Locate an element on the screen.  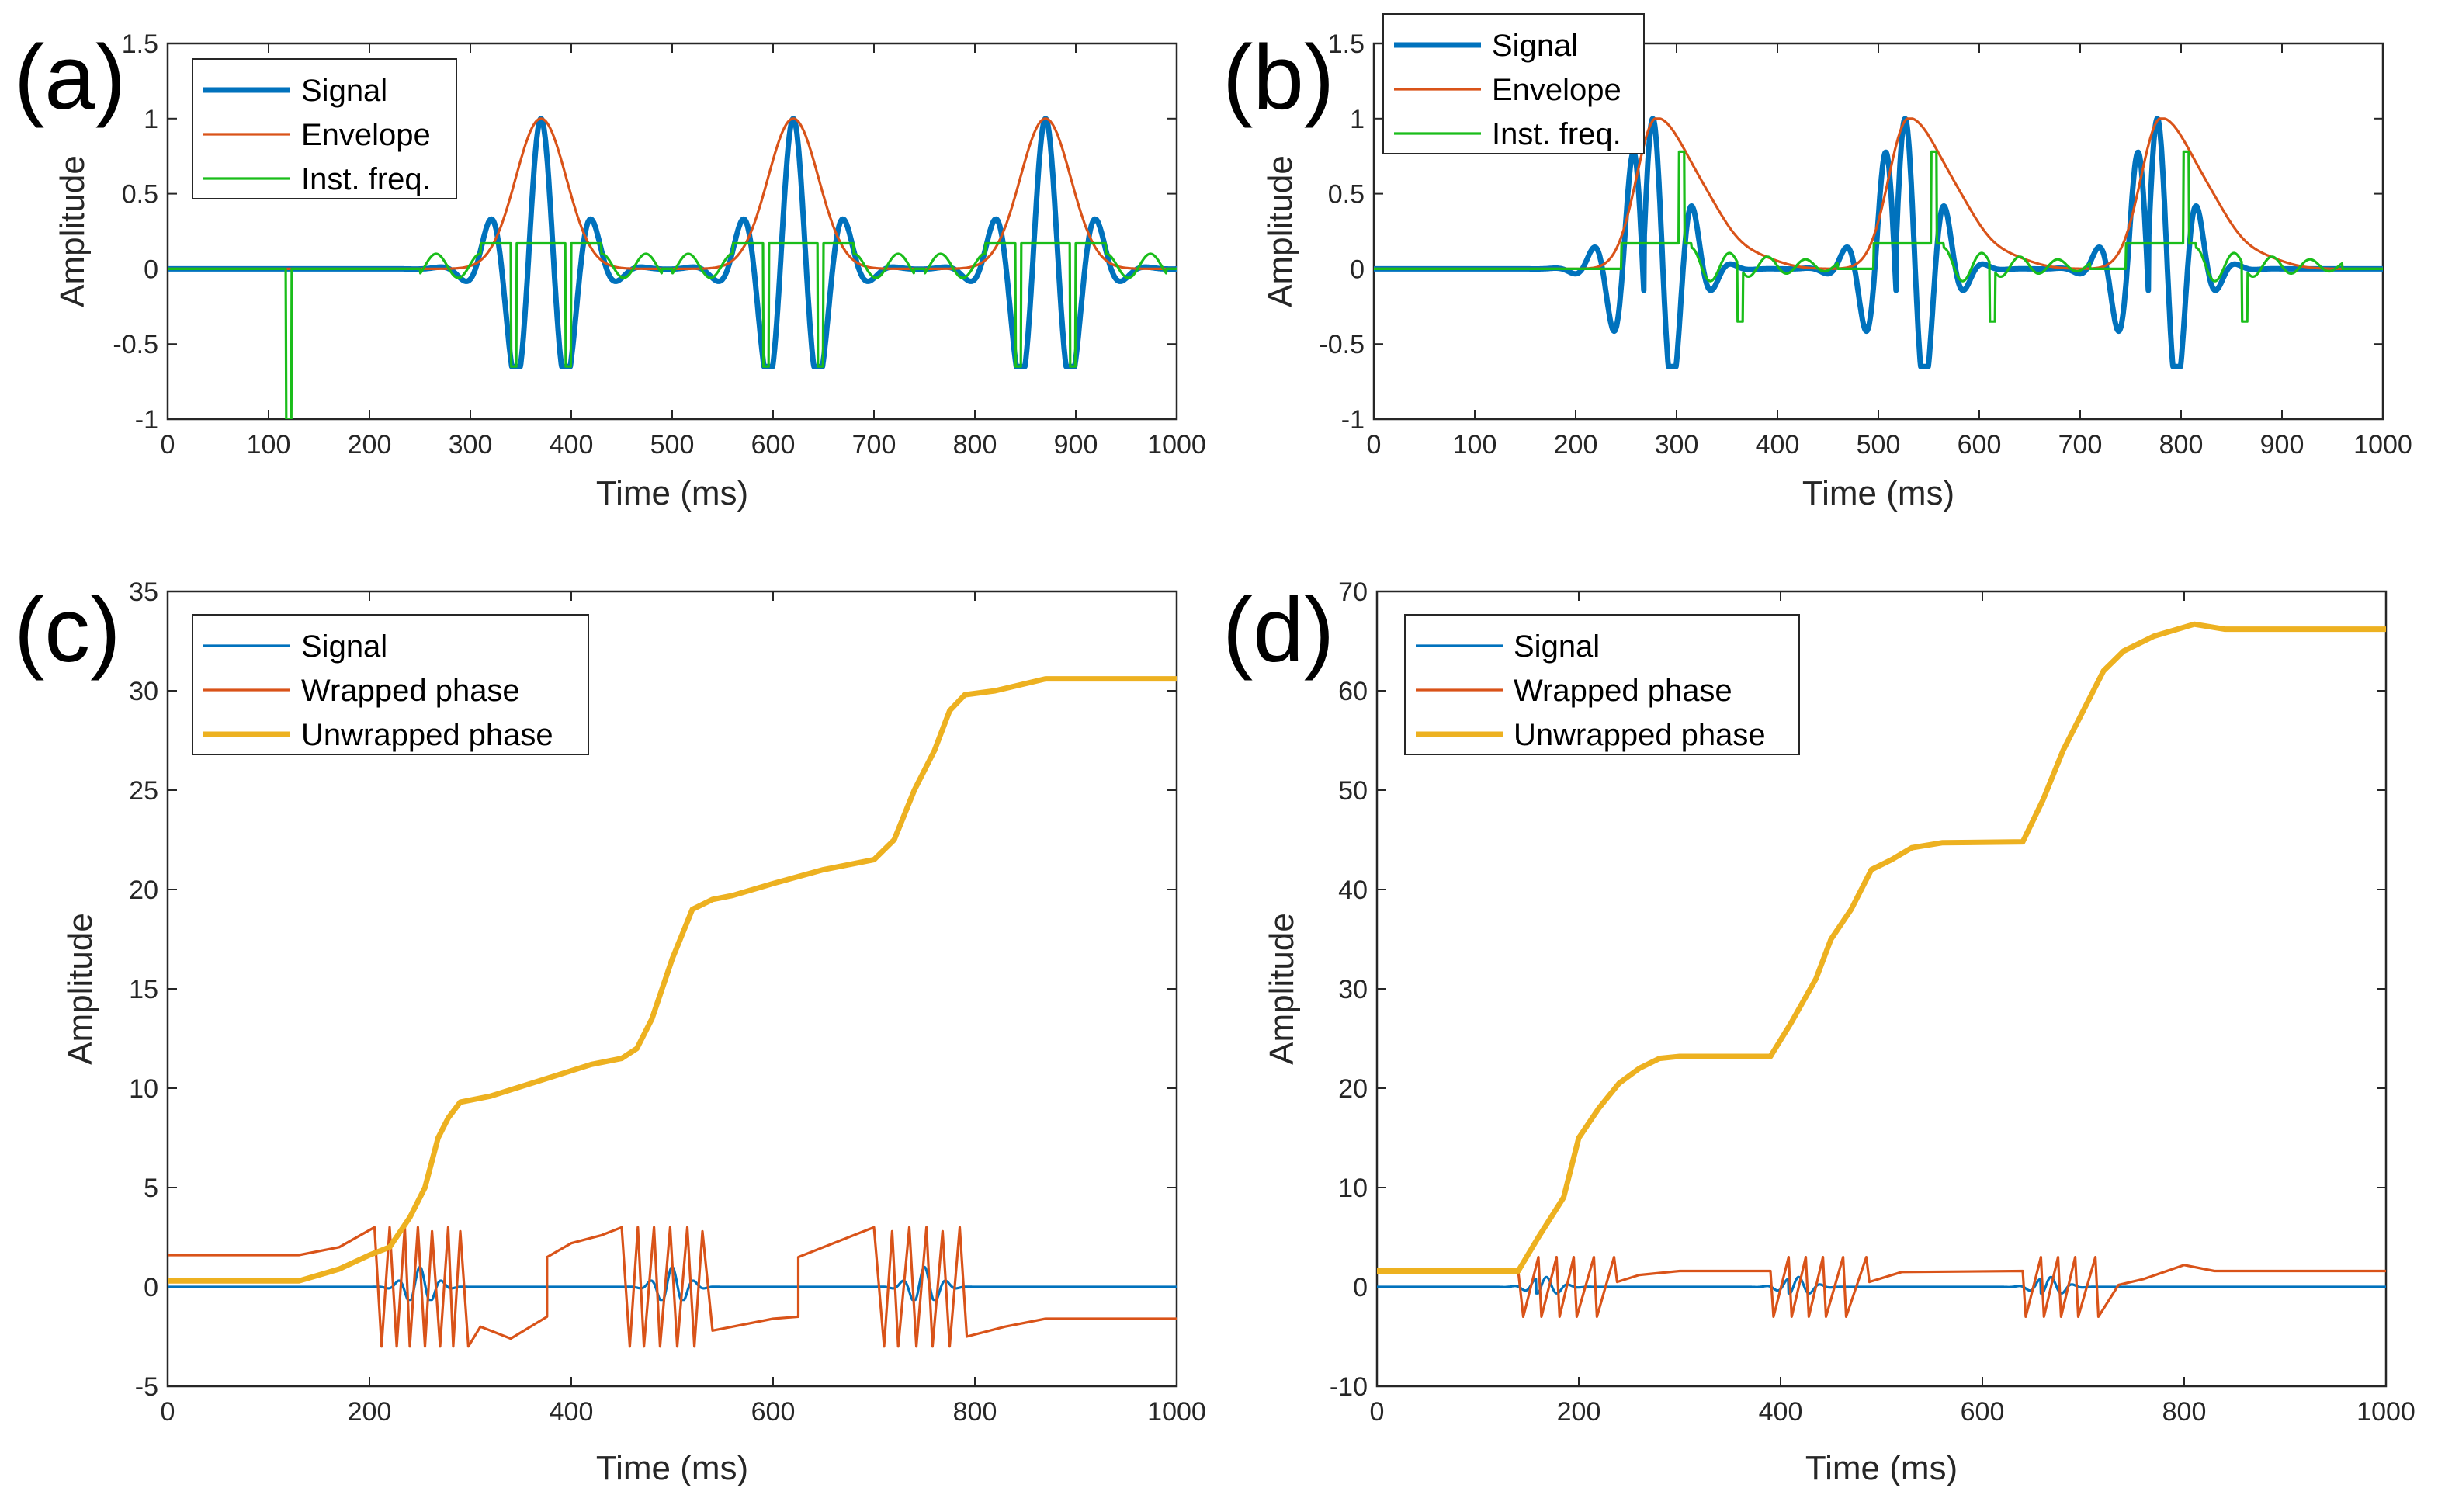
plot-area-b is located at coordinates (1878, 242).